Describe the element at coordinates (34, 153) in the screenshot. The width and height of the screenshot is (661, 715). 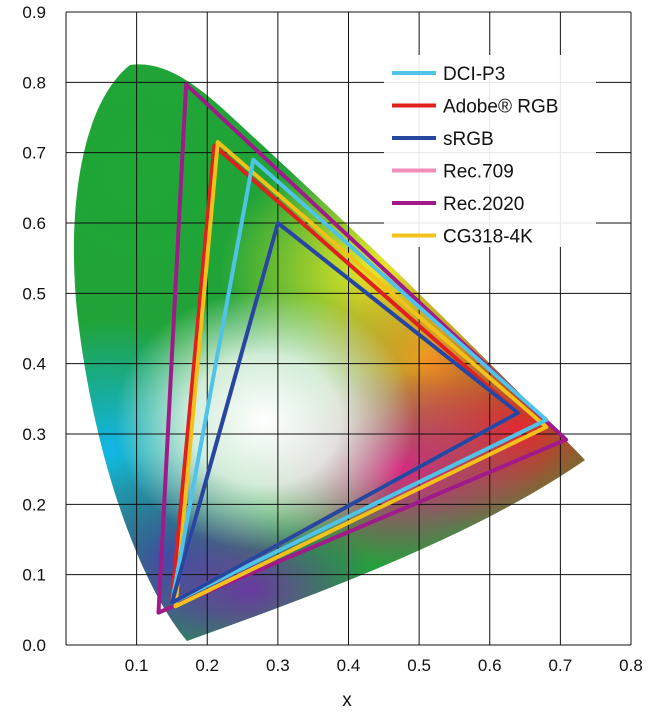
I see `y-tick-label: 0.7` at that location.